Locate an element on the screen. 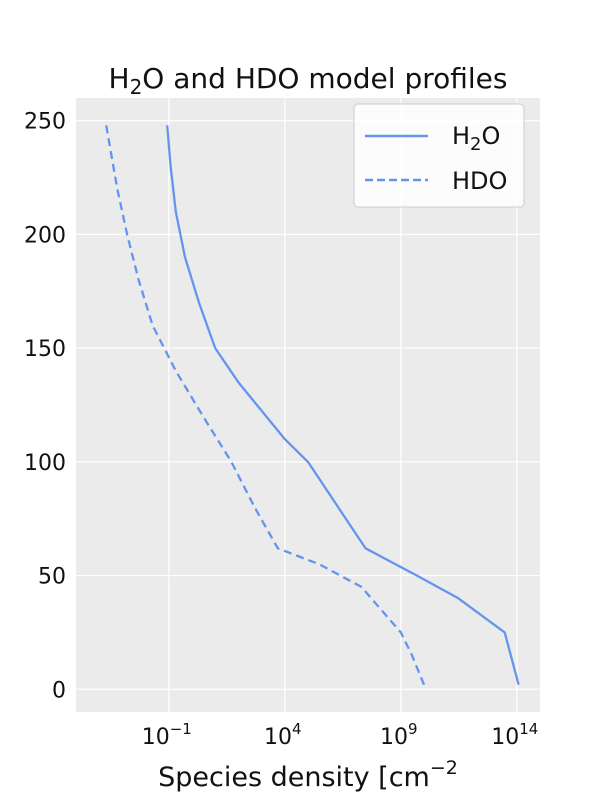  x-tick-exponent: 9 is located at coordinates (413, 729).